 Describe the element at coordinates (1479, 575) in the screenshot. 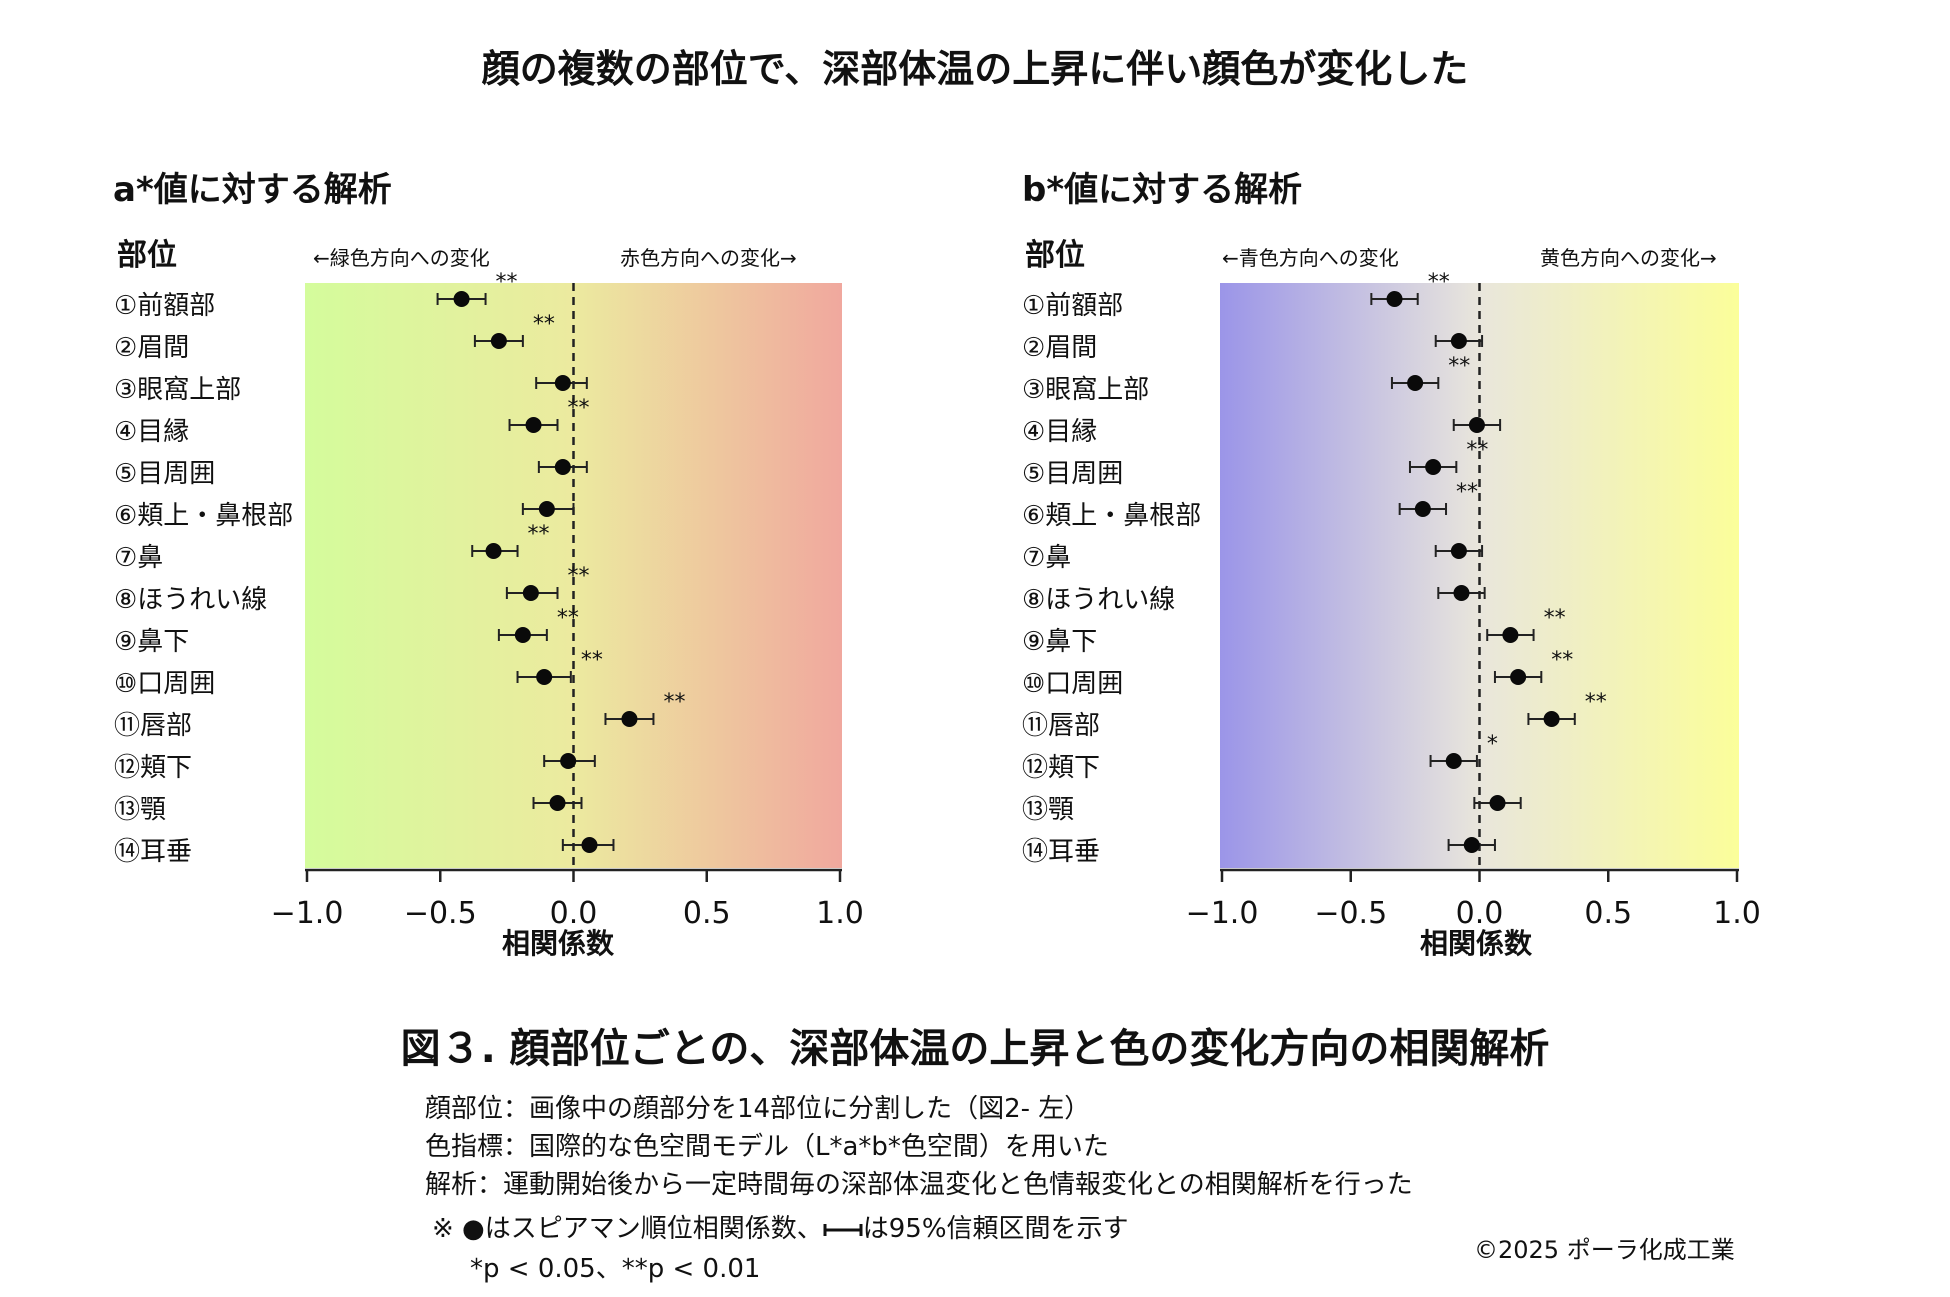

I see `plot-background-b` at that location.